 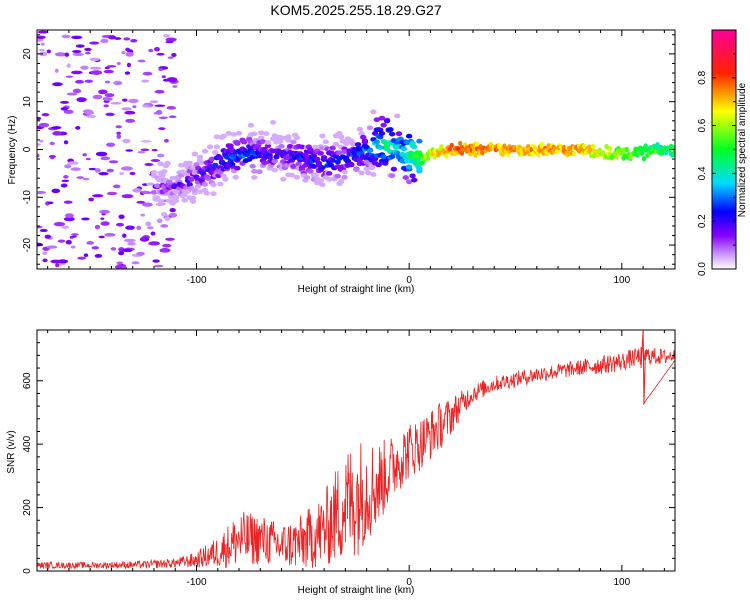 I want to click on y-tick-label: 20, so click(x=27, y=54).